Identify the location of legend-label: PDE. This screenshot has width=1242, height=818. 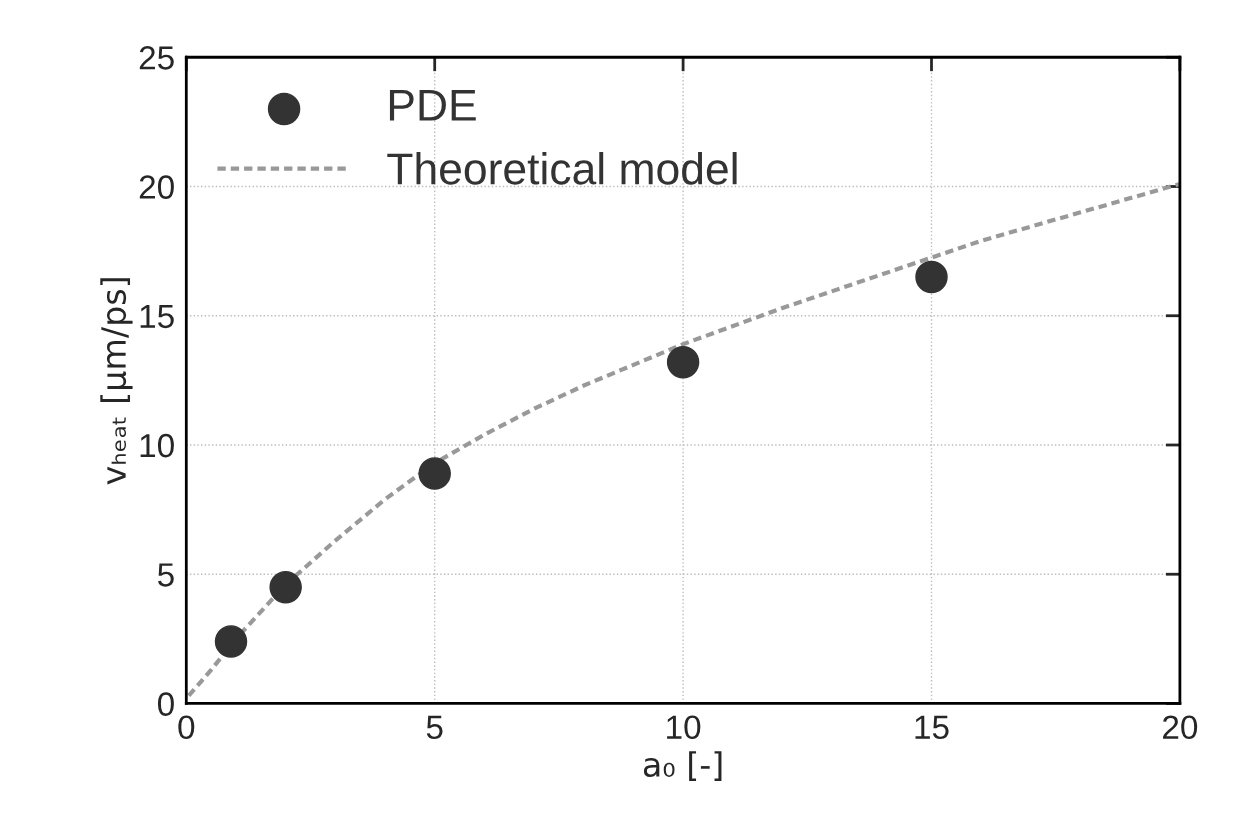
(432, 105).